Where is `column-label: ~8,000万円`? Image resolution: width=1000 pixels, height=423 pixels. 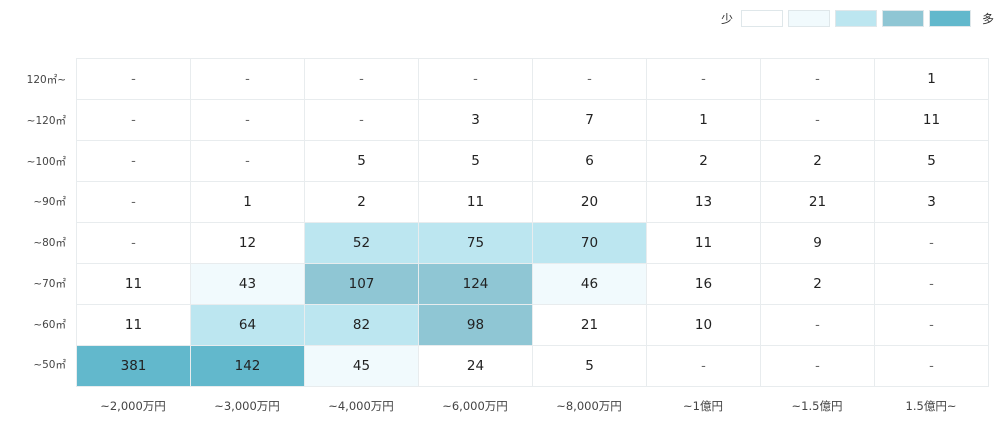
column-label: ~8,000万円 is located at coordinates (589, 406).